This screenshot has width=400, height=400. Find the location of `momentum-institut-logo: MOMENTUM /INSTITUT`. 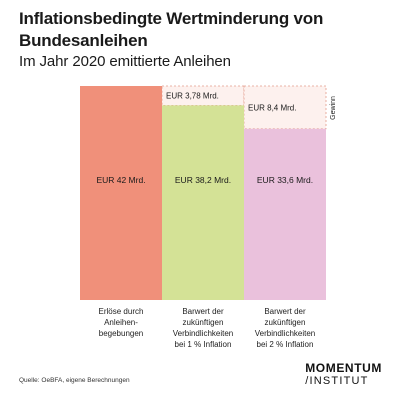

momentum-institut-logo: MOMENTUM /INSTITUT is located at coordinates (343, 375).